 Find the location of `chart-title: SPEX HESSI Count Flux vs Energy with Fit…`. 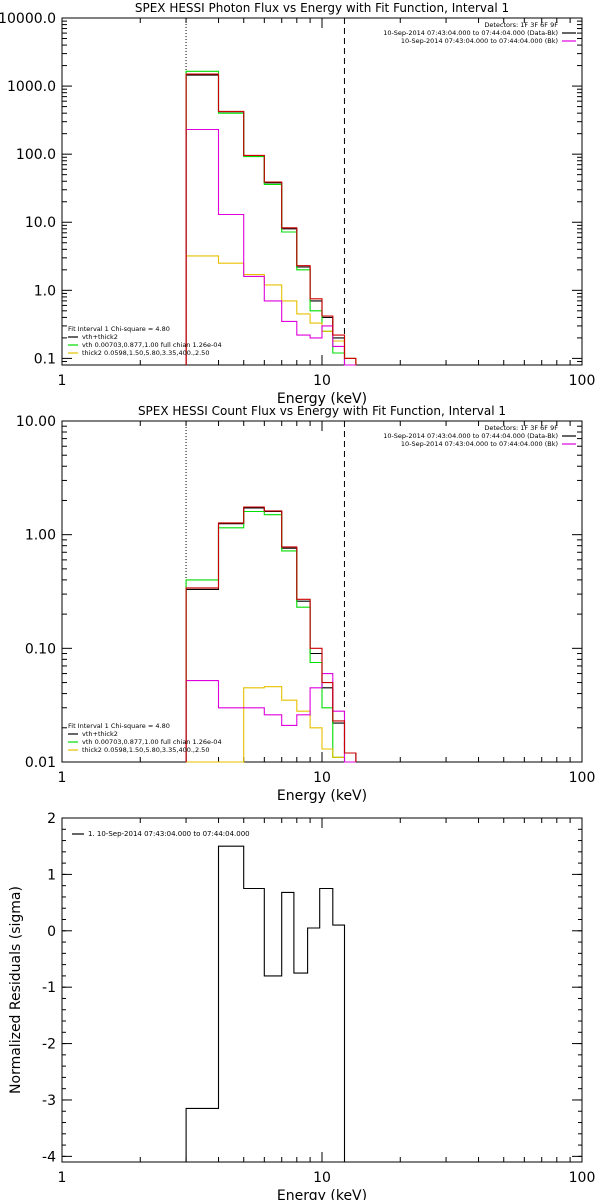

chart-title: SPEX HESSI Count Flux vs Energy with Fit… is located at coordinates (322, 411).